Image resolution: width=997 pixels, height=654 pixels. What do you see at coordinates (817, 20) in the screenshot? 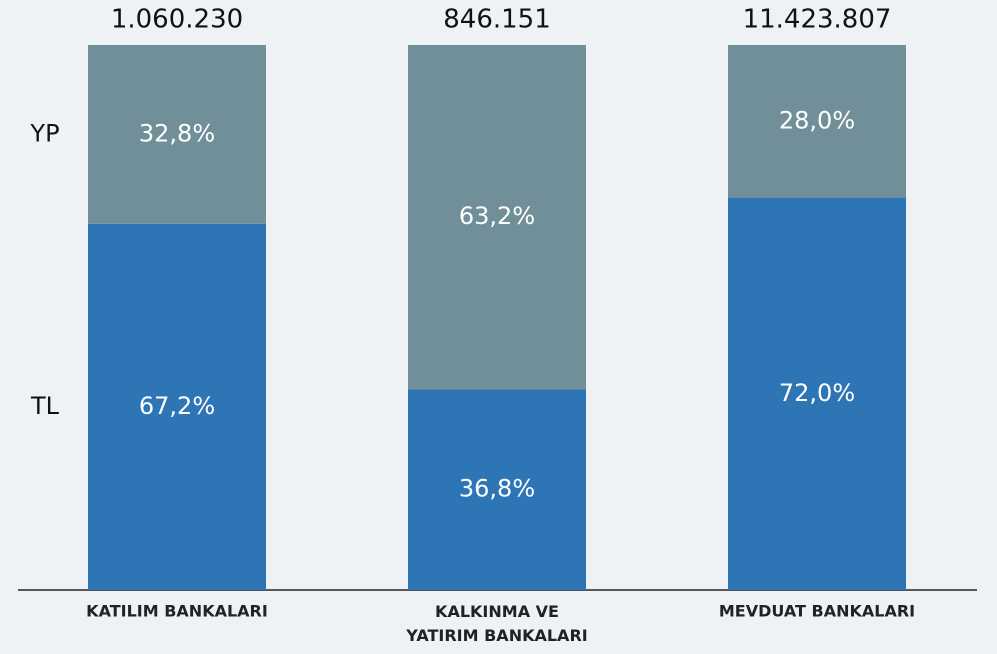
I see `total-label: 11.423.807` at bounding box center [817, 20].